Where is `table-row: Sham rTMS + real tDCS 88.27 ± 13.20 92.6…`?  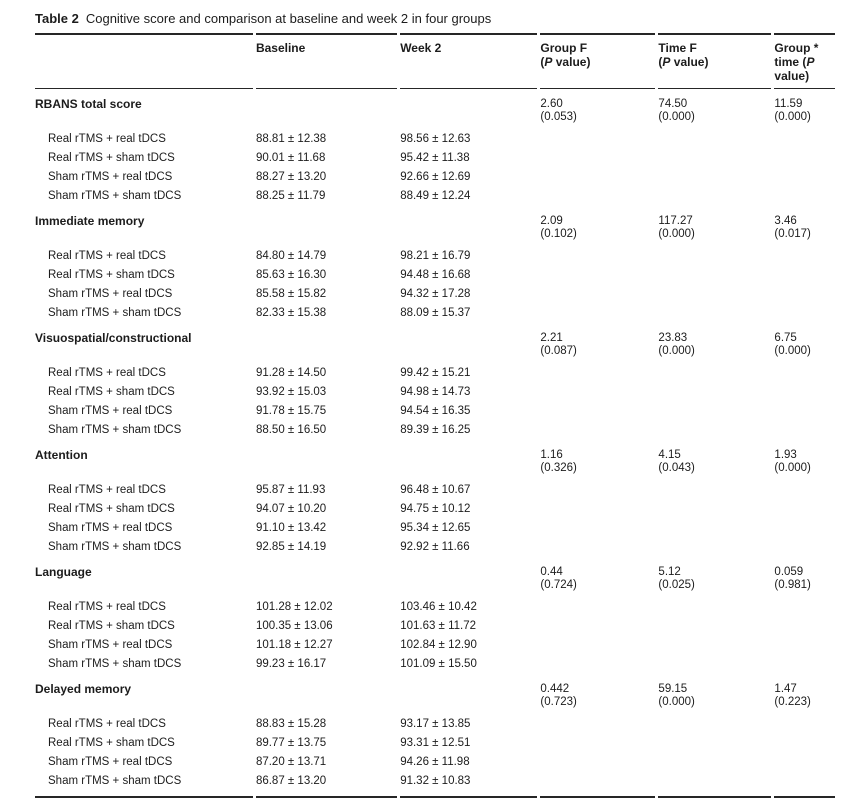 table-row: Sham rTMS + real tDCS 88.27 ± 13.20 92.6… is located at coordinates (435, 177).